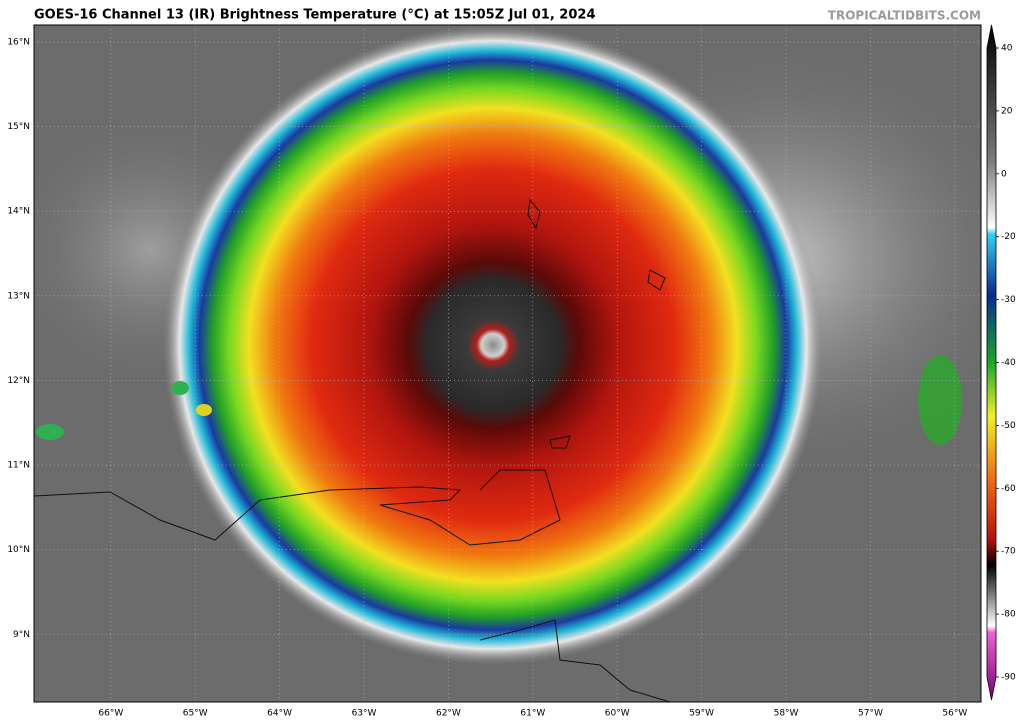  What do you see at coordinates (870, 714) in the screenshot?
I see `lon-label: 57°W` at bounding box center [870, 714].